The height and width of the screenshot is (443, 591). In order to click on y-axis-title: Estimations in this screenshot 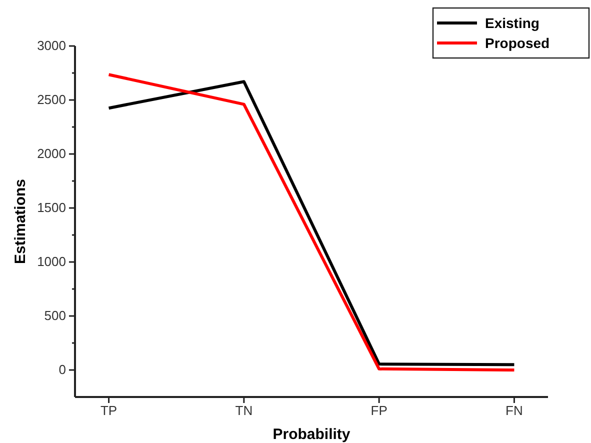, I will do `click(20, 221)`.